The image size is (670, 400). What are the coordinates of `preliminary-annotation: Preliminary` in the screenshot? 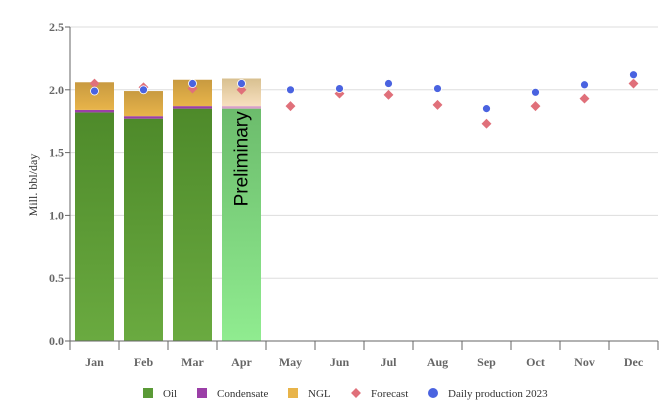 It's located at (242, 159).